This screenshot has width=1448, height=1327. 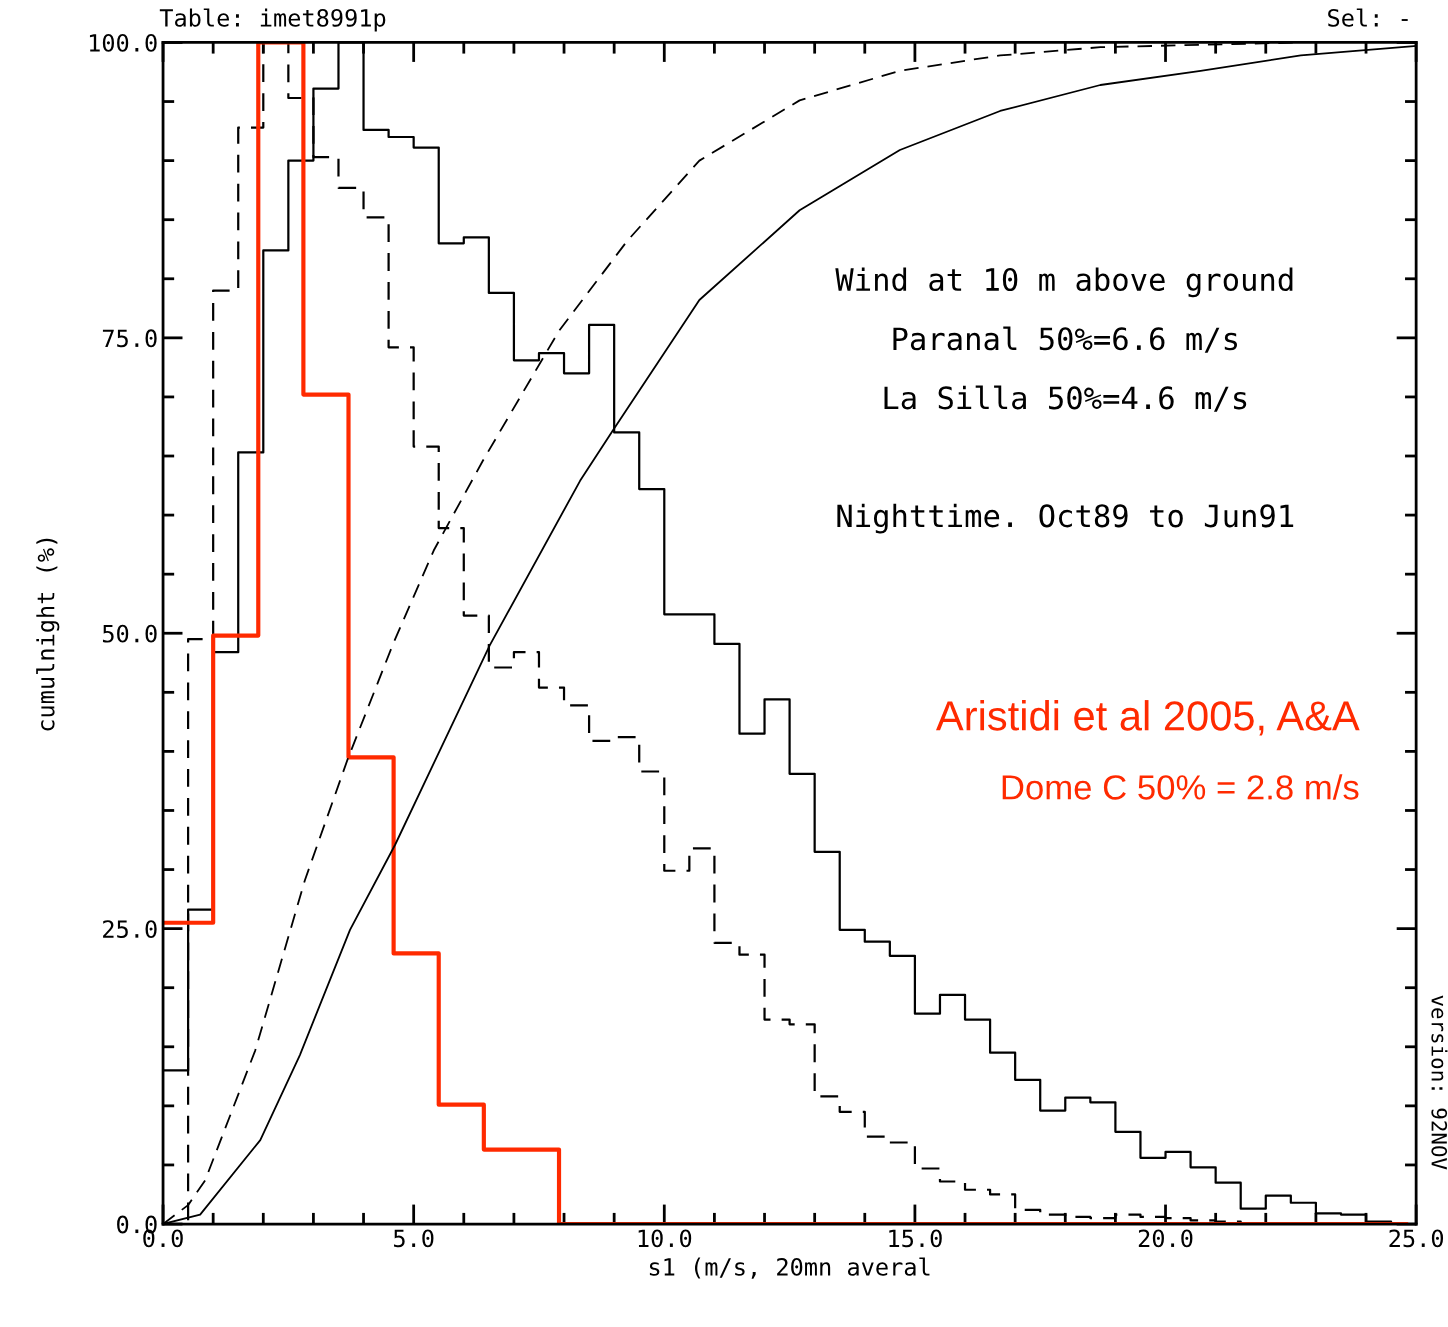 What do you see at coordinates (272, 20) in the screenshot?
I see `chart-title: Table: imet8991p` at bounding box center [272, 20].